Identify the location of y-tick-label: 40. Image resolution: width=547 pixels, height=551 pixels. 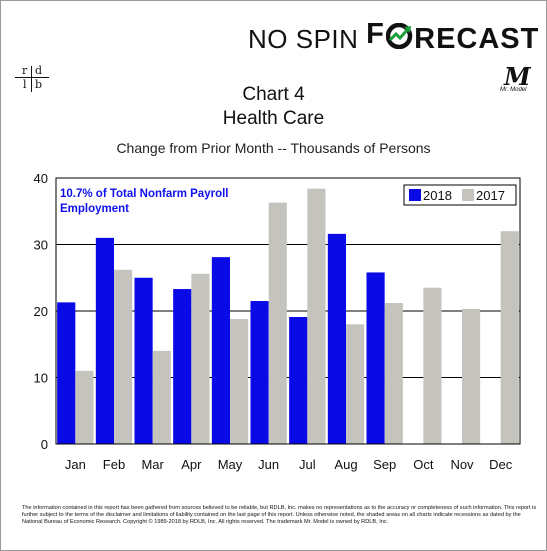
(41, 178).